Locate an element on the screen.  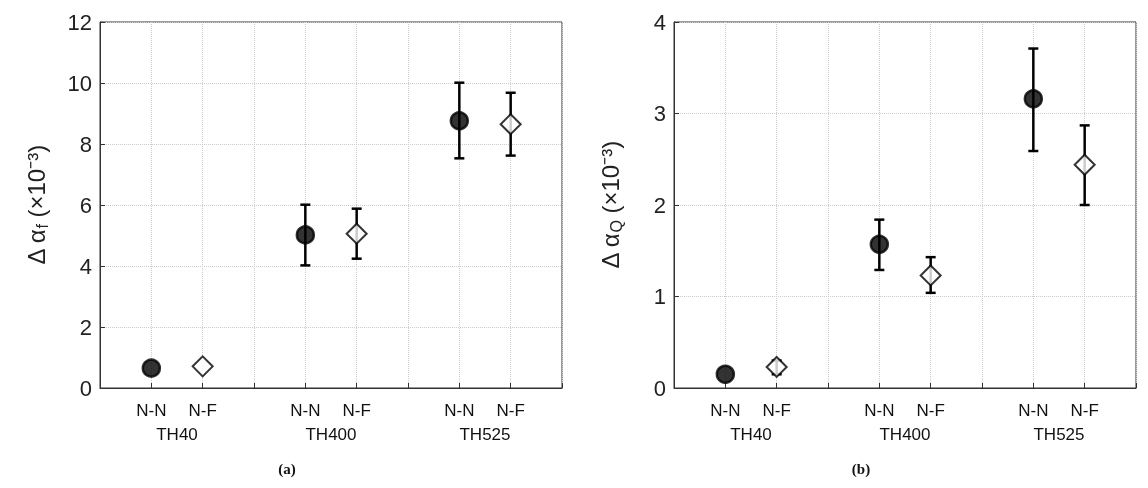
y-tick-label: 12 is located at coordinates (79, 22).